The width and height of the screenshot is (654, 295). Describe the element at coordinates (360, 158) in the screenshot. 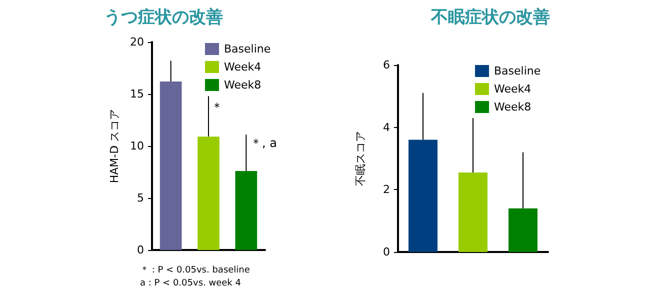

I see `y-axis-title: 不眠スコア` at that location.